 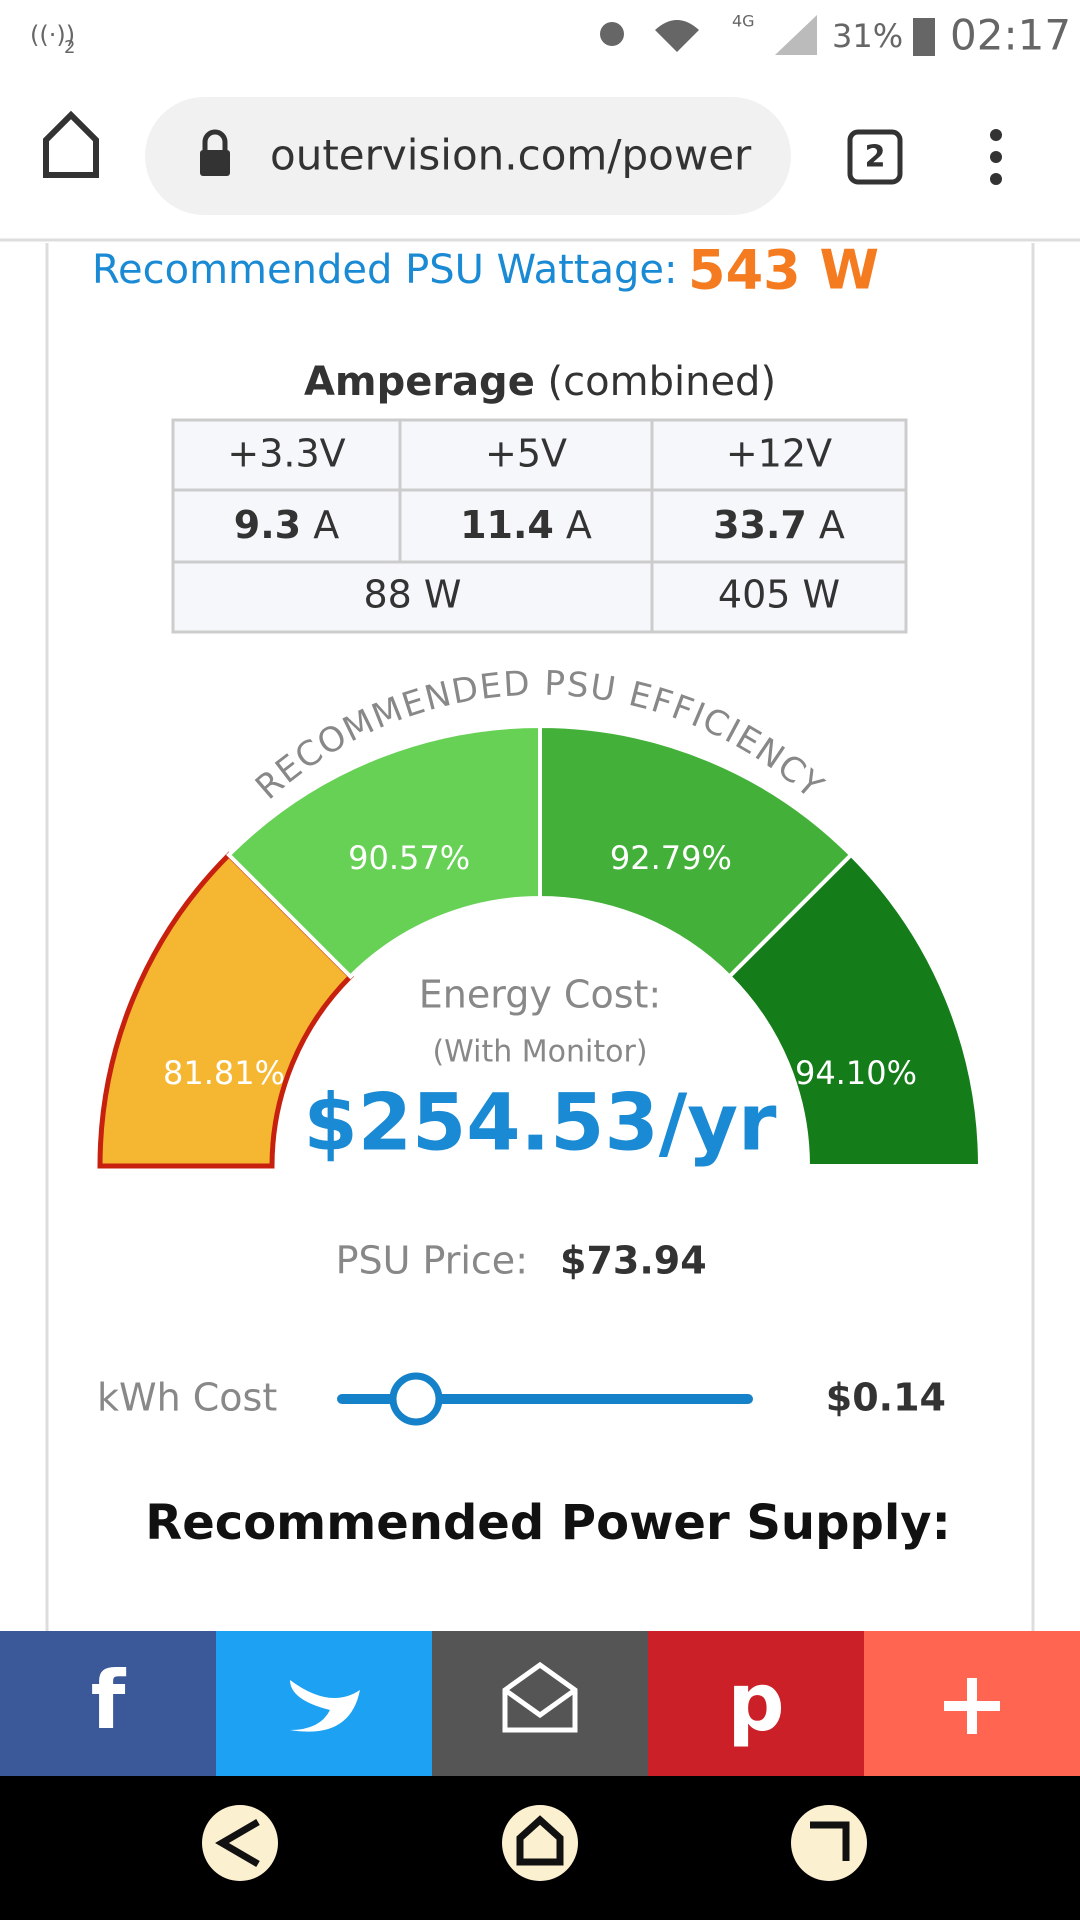 I want to click on home-nav-icon, so click(x=540, y=1840).